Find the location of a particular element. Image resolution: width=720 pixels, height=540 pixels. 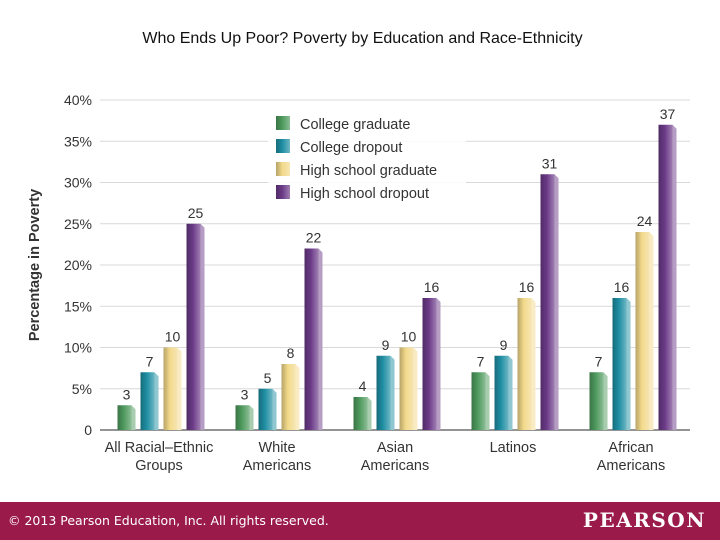

category-label: Latinos is located at coordinates (513, 448).